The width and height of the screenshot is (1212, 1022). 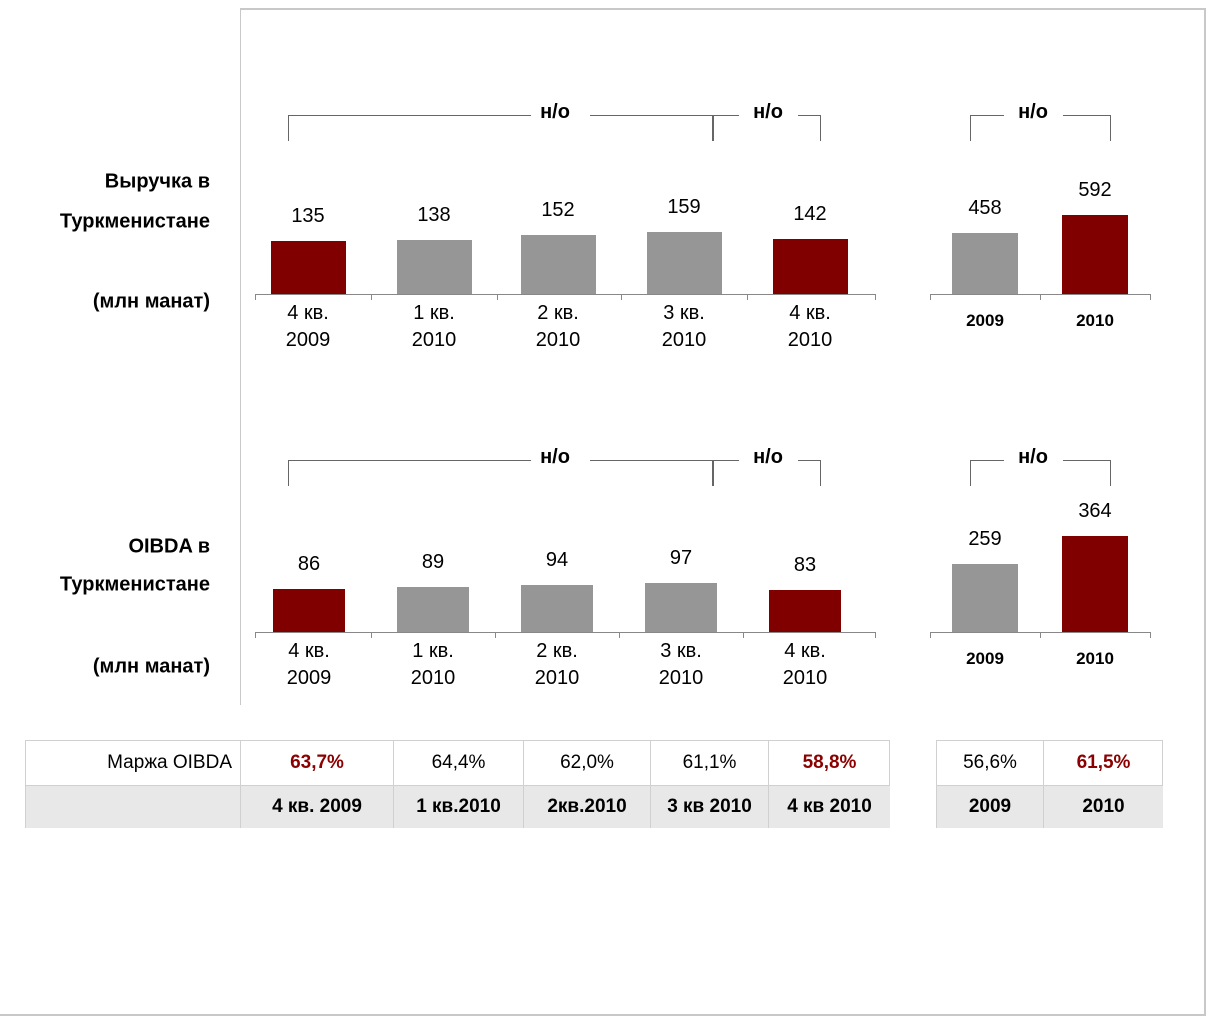 What do you see at coordinates (805, 565) in the screenshot?
I see `value-label: 83` at bounding box center [805, 565].